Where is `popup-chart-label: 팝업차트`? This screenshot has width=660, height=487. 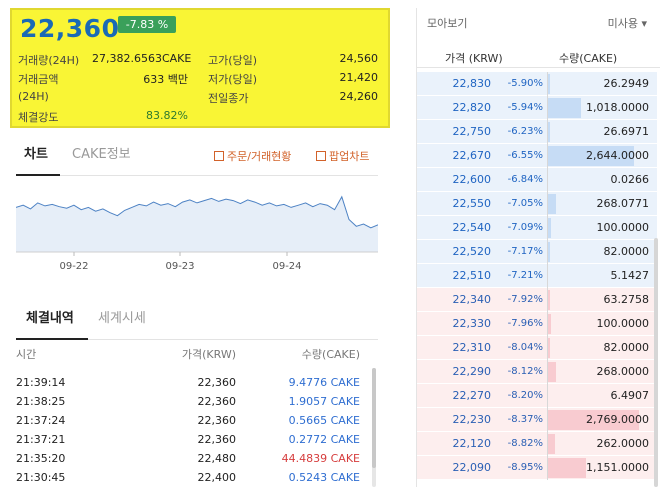
popup-chart-label: 팝업차트 is located at coordinates (349, 156).